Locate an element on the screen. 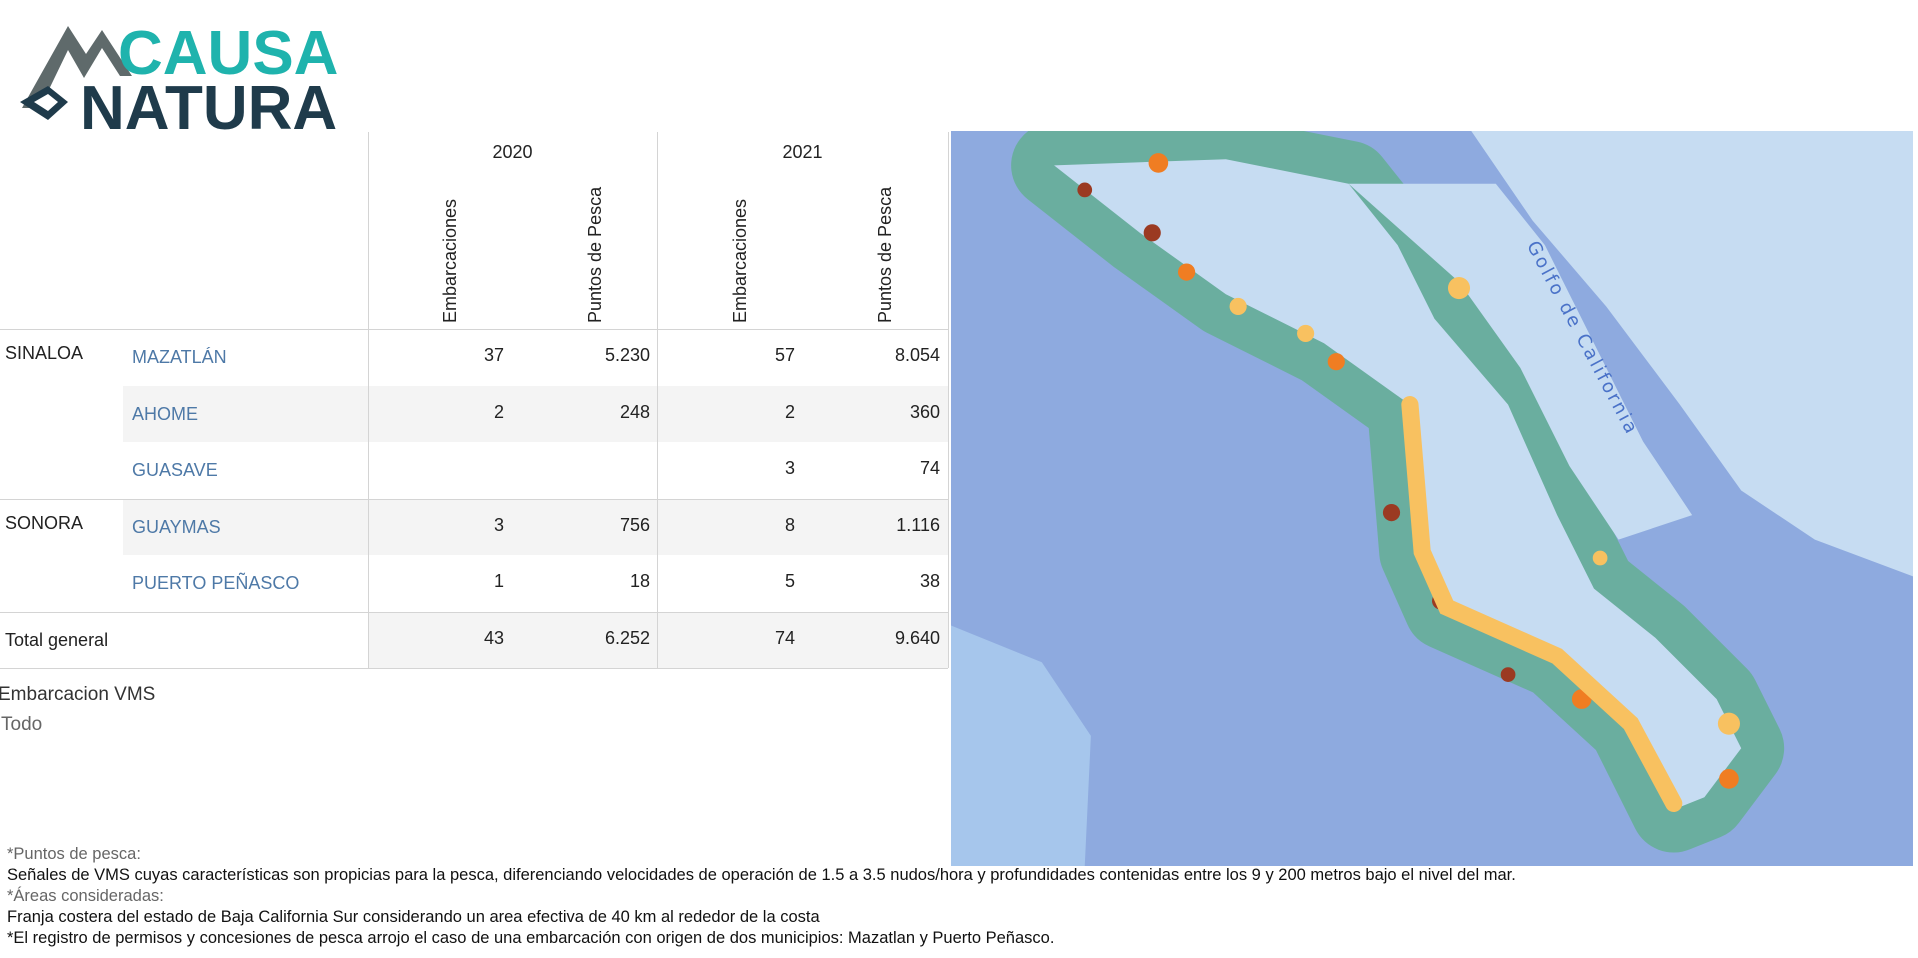 The image size is (1918, 958). value-cell: 5 is located at coordinates (789, 581).